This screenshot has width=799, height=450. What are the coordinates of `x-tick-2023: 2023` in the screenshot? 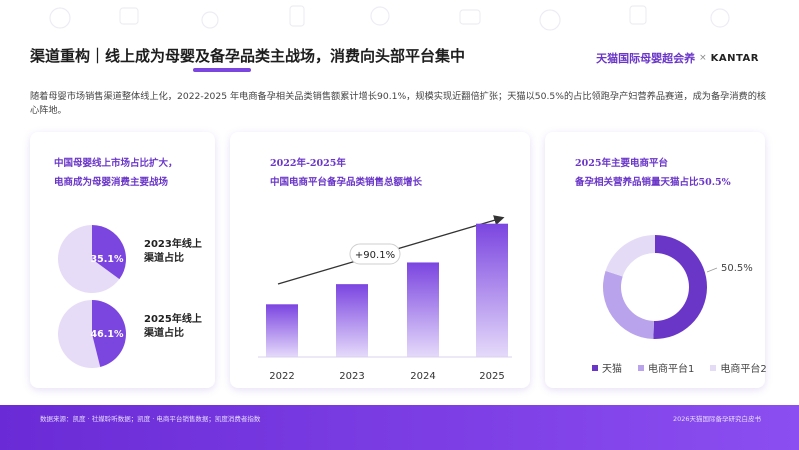 It's located at (351, 376).